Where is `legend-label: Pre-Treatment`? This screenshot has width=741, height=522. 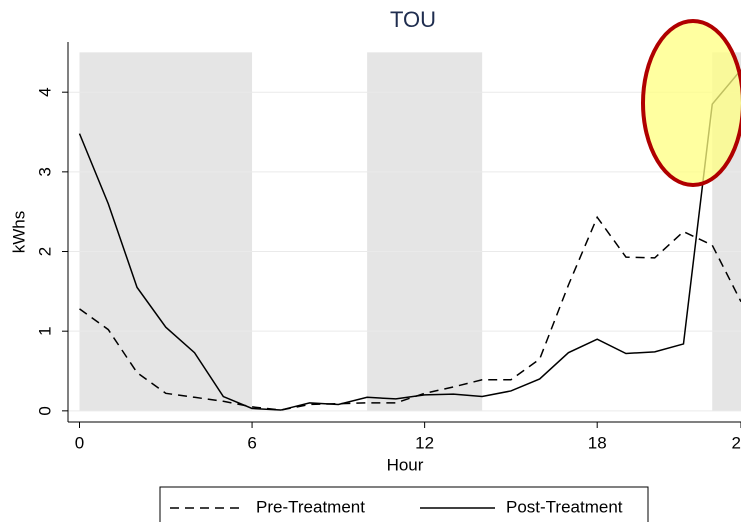
legend-label: Pre-Treatment is located at coordinates (310, 506).